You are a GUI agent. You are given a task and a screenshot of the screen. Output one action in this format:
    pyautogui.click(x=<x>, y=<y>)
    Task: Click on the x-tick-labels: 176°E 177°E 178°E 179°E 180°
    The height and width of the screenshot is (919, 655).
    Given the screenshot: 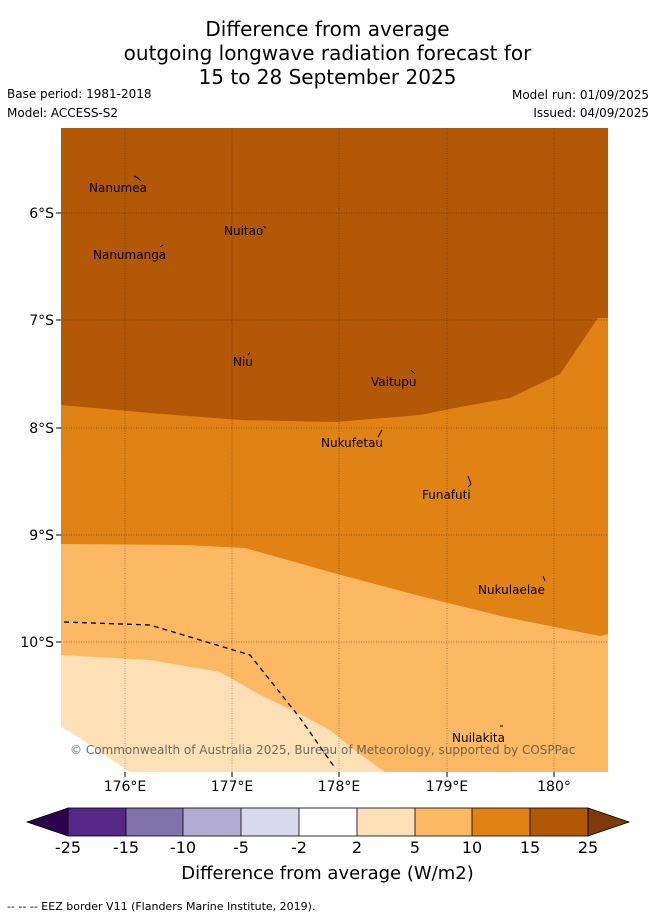 What is the action you would take?
    pyautogui.click(x=337, y=787)
    